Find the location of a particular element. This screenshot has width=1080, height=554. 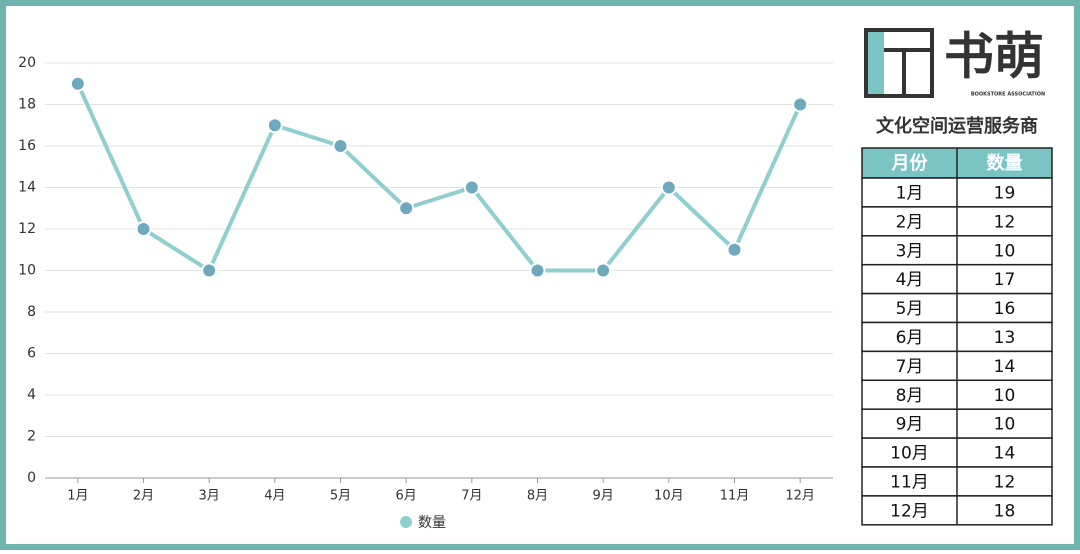

x-tick-label: 12月 is located at coordinates (800, 496).